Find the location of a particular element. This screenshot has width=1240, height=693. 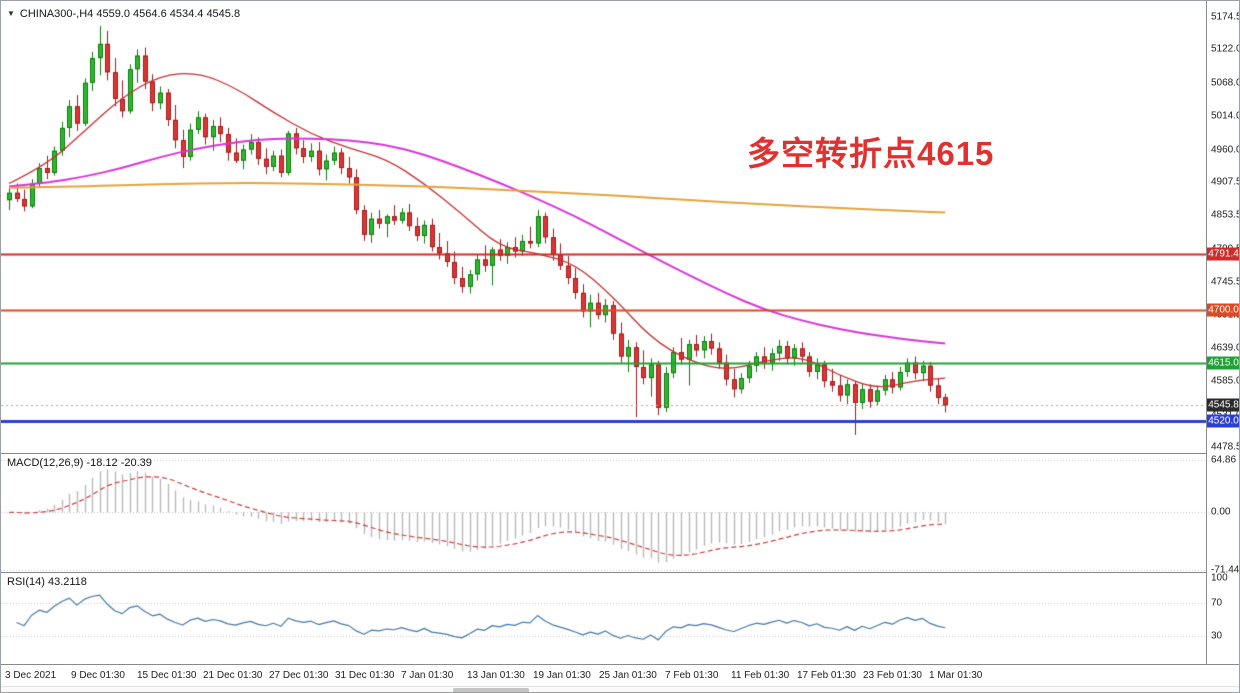

price-tick-label: 5014.0 is located at coordinates (1225, 116).